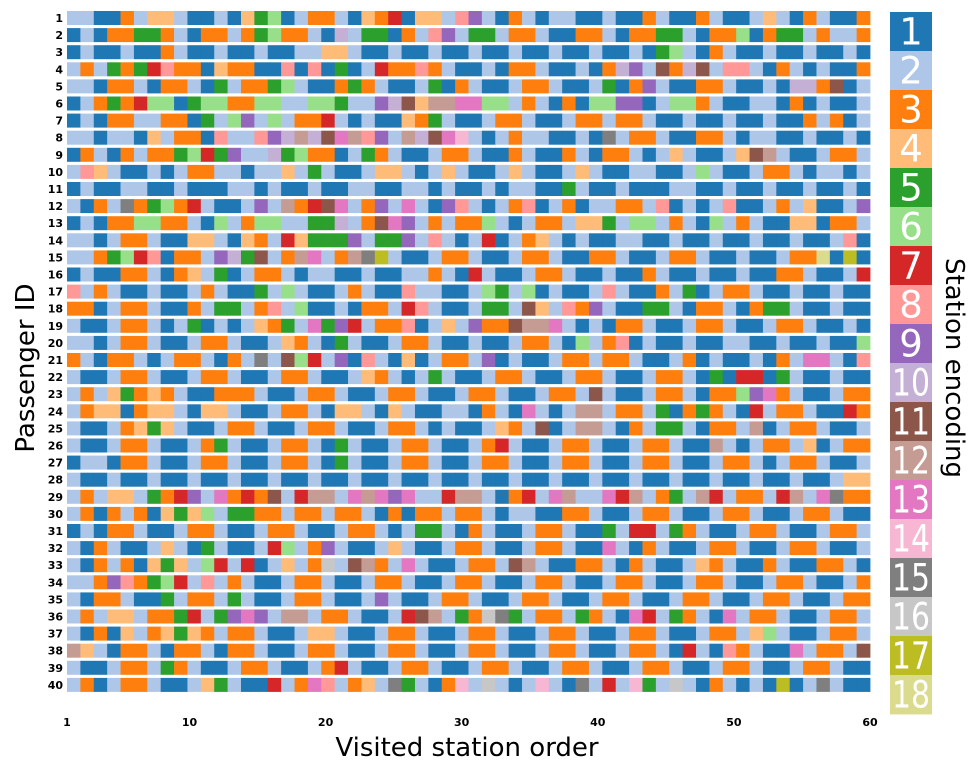  I want to click on y-tick-label: 33, so click(55, 565).